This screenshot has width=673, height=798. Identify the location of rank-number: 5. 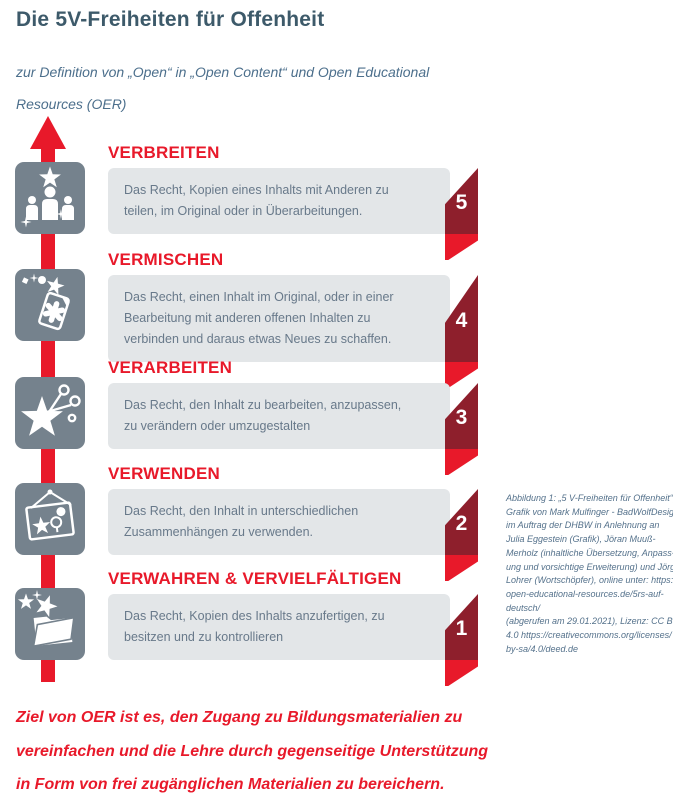
(461, 202).